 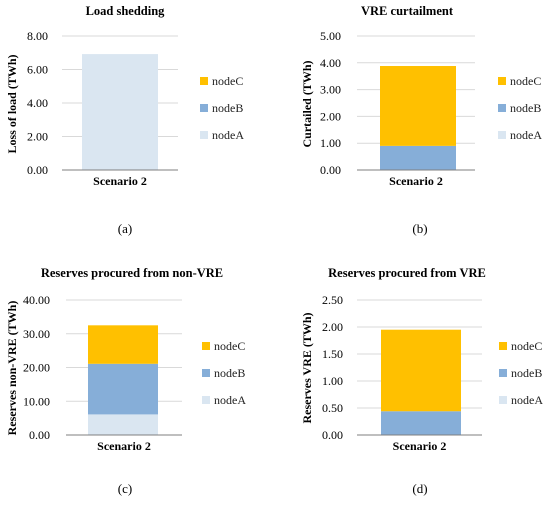 What do you see at coordinates (126, 11) in the screenshot?
I see `chart-title: Load shedding` at bounding box center [126, 11].